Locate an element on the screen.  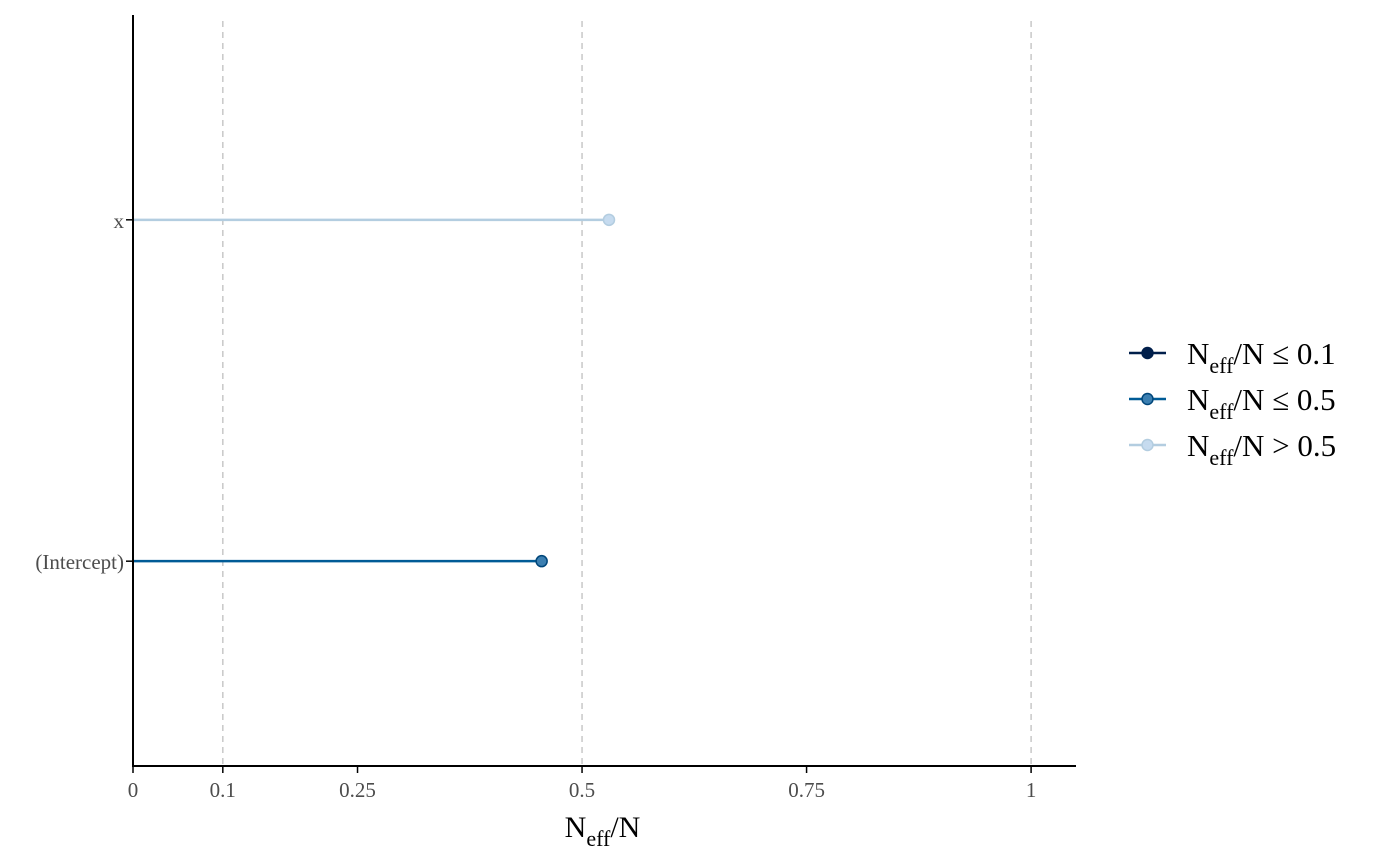
y-tick-label-0: x is located at coordinates (119, 221).